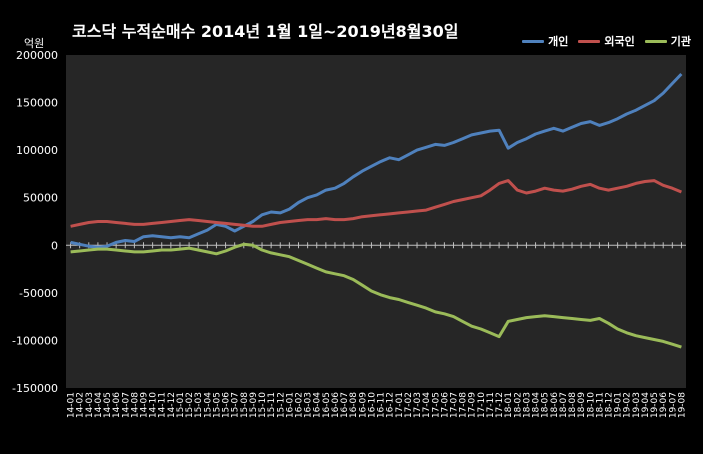 This screenshot has height=454, width=703. What do you see at coordinates (265, 31) in the screenshot?
I see `chart-title: 코스닥 누적순매수 2014년 1월 1일~2019년8월30일` at bounding box center [265, 31].